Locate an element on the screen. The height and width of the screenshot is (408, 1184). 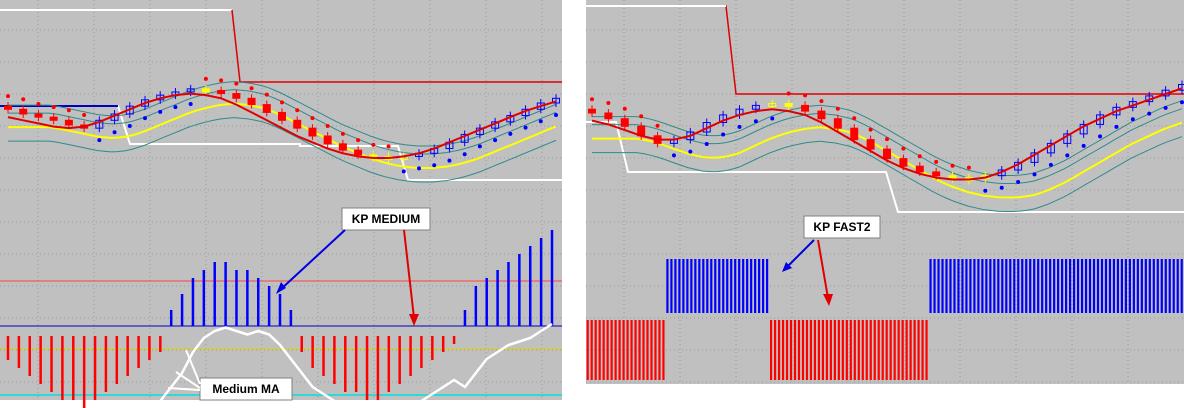
lower-teal-band is located at coordinates (282, 150).